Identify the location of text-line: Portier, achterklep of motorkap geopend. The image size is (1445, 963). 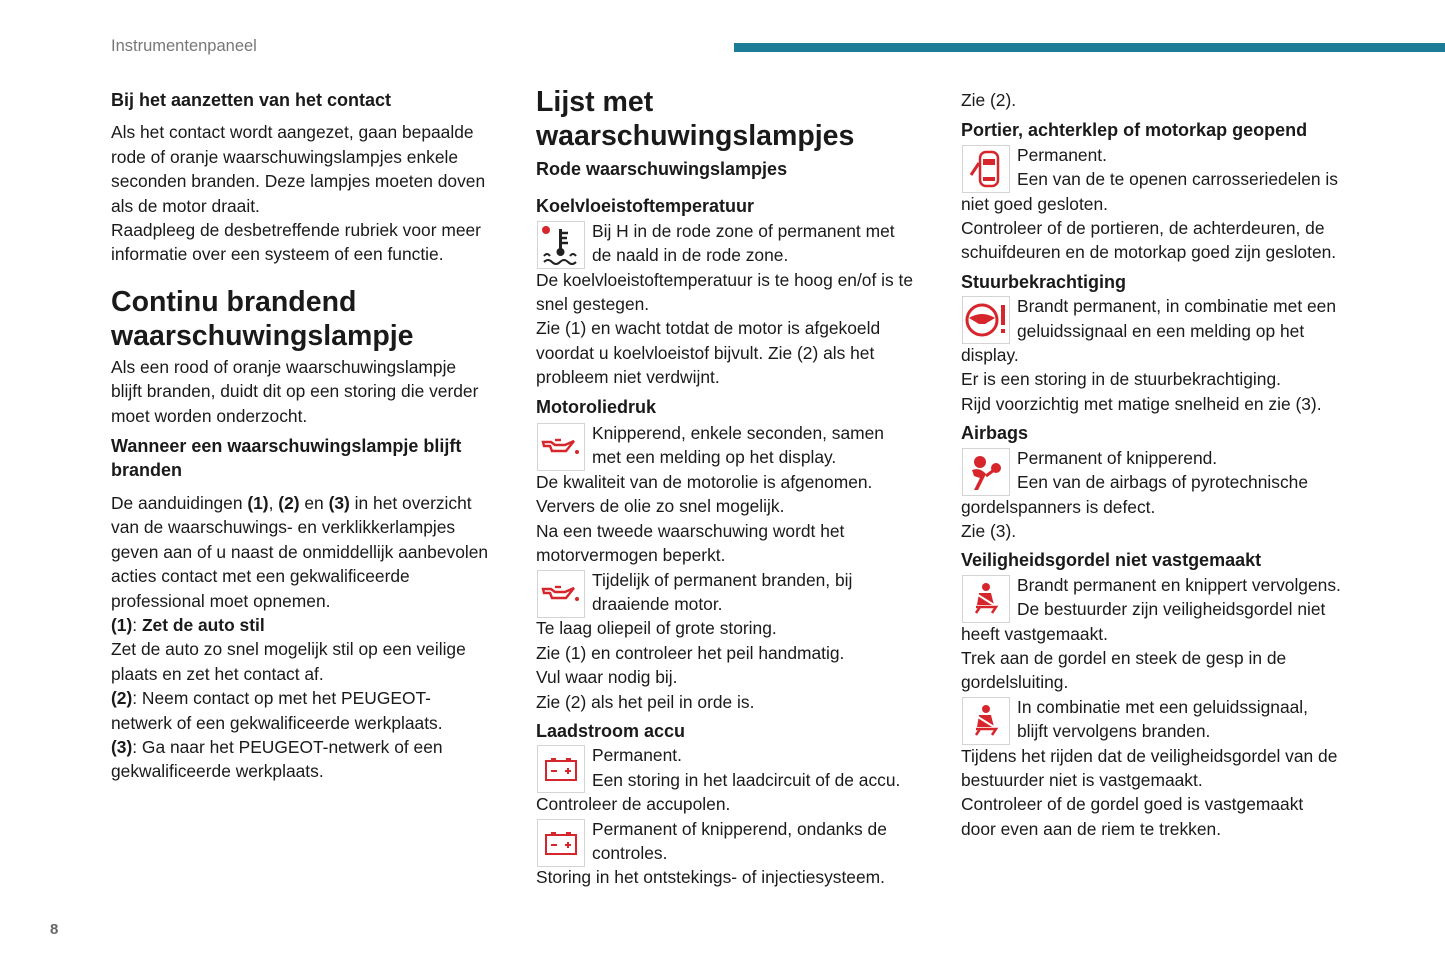
(1134, 130).